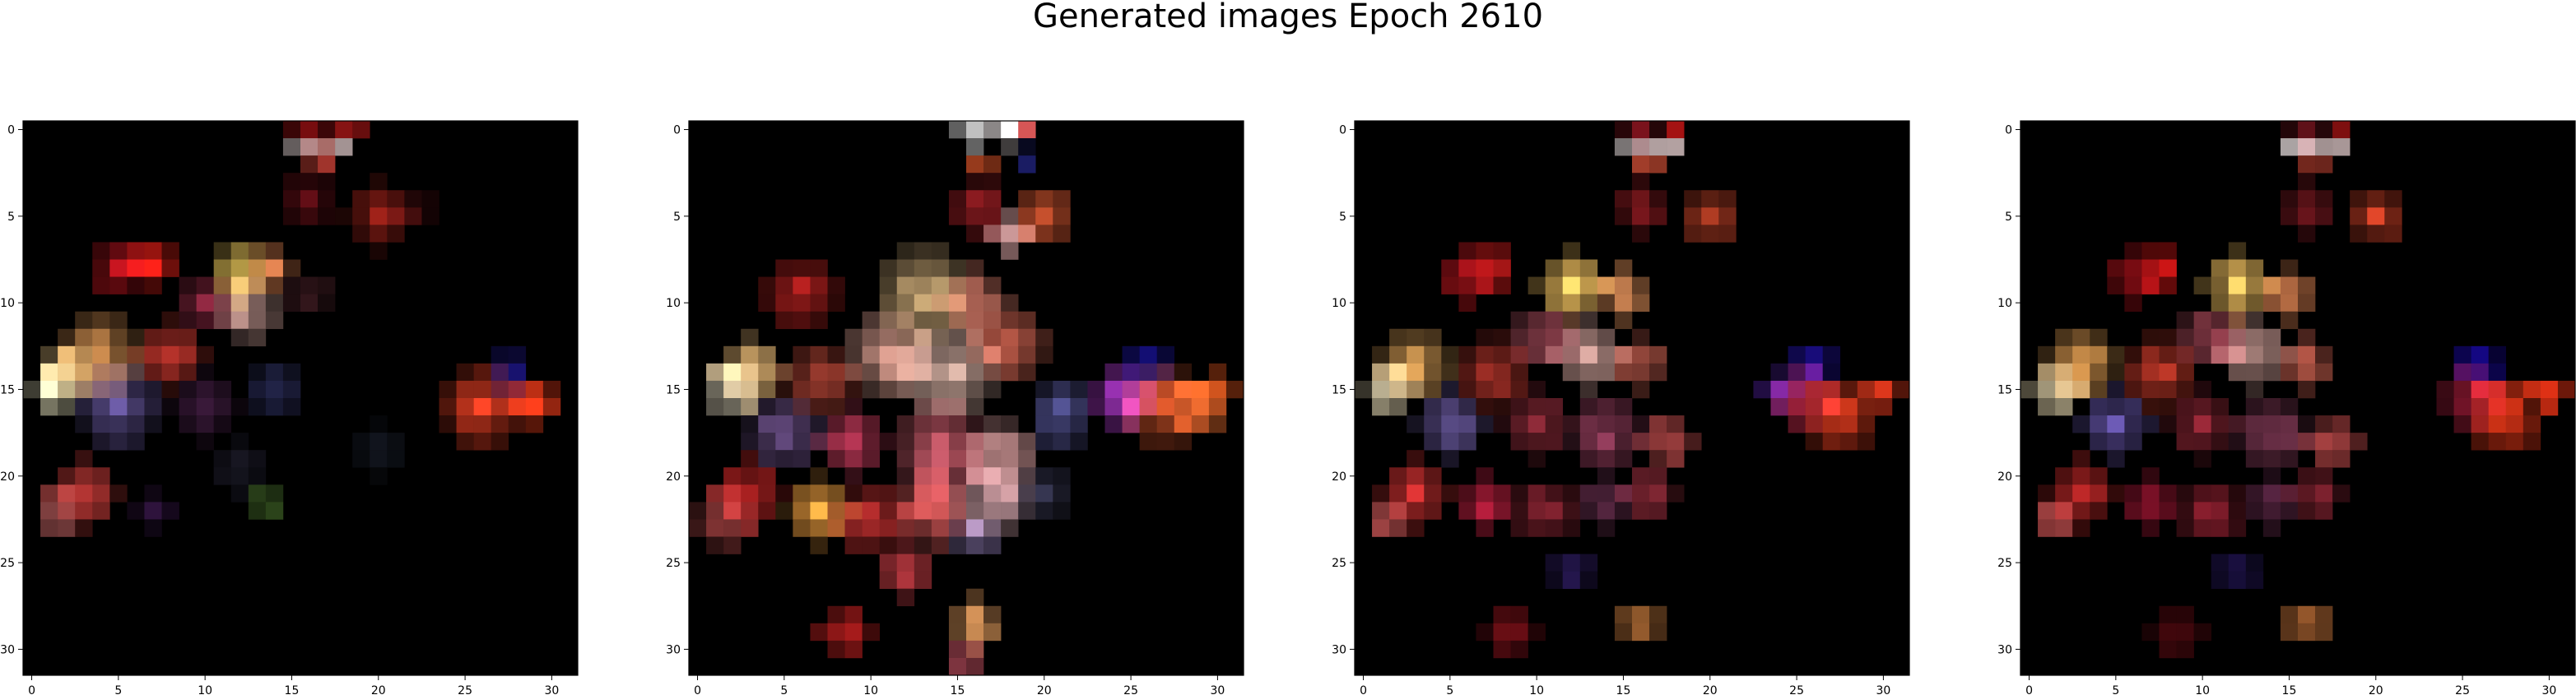  Describe the element at coordinates (1044, 689) in the screenshot. I see `x-tick-label: 20` at that location.